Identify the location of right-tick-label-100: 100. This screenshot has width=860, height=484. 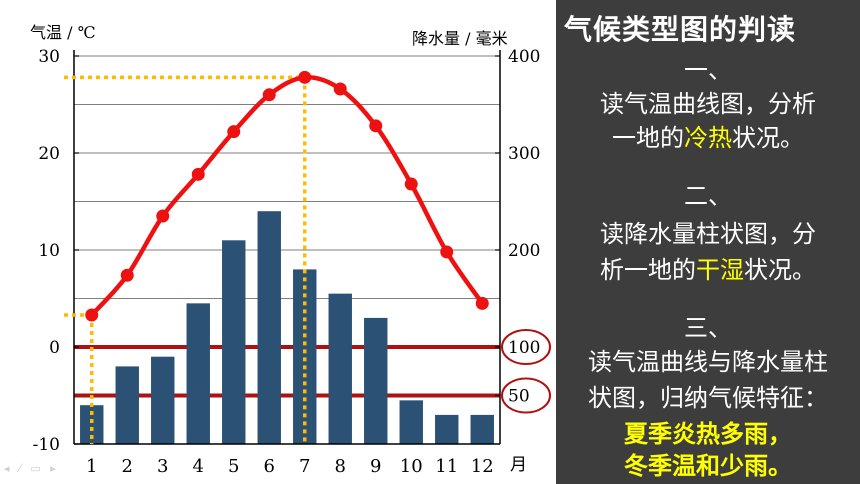
(524, 348).